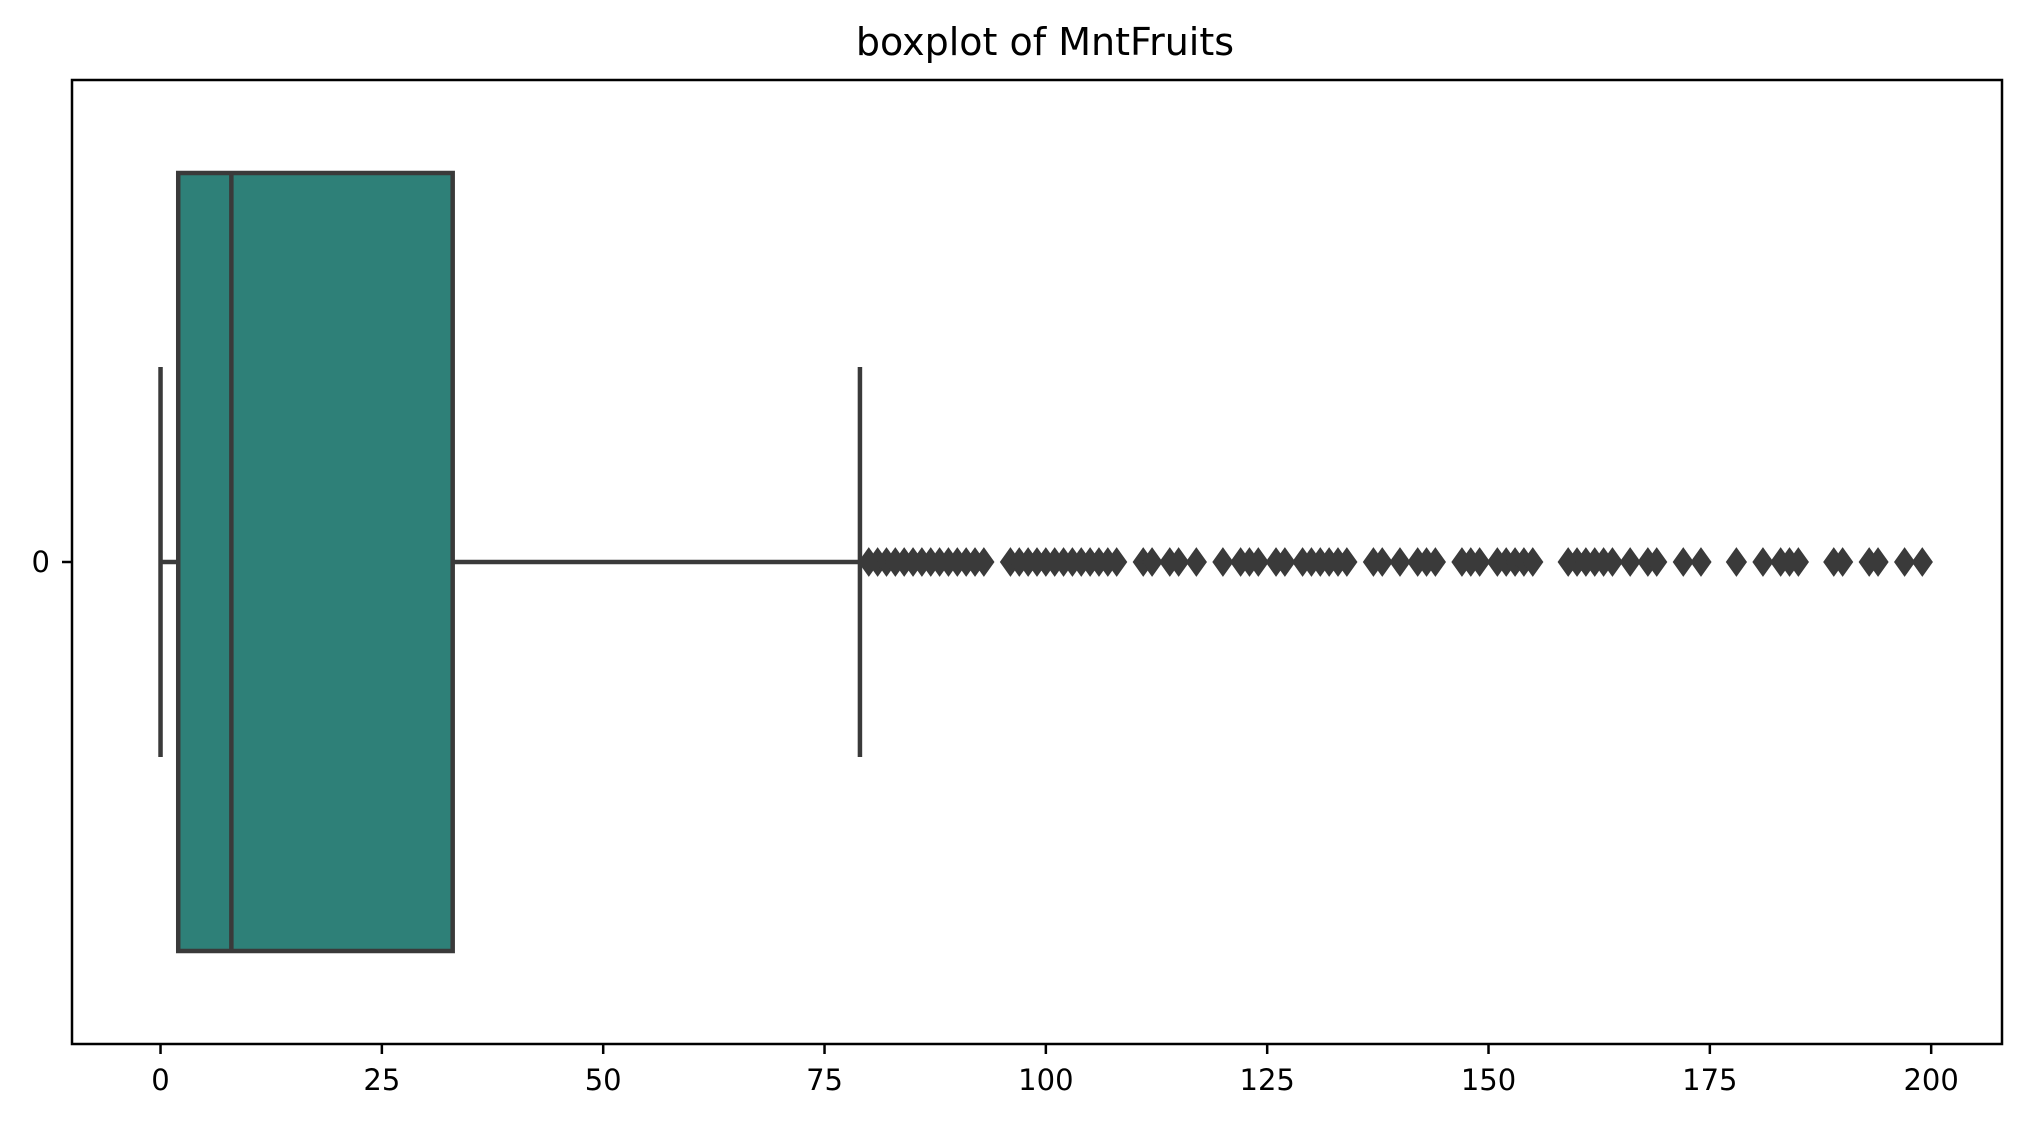  Describe the element at coordinates (1488, 1080) in the screenshot. I see `x-tick-label: 150` at that location.